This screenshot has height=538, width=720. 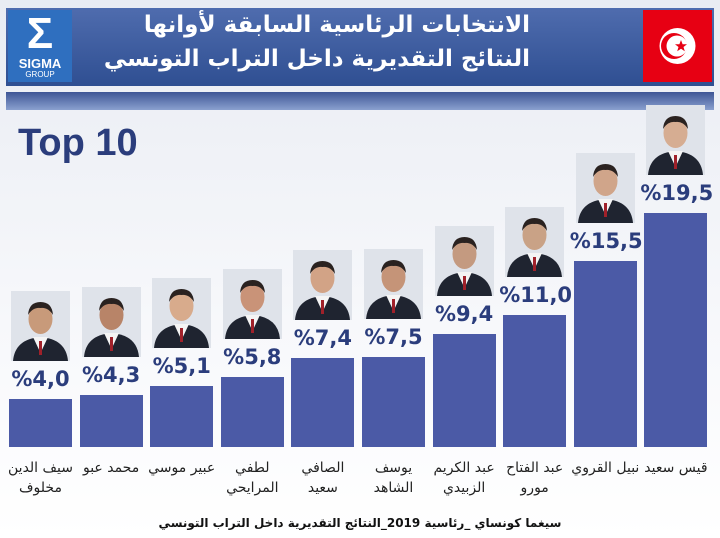 What do you see at coordinates (40, 478) in the screenshot?
I see `x-tick-label: سيف الدين مخلوف` at bounding box center [40, 478].